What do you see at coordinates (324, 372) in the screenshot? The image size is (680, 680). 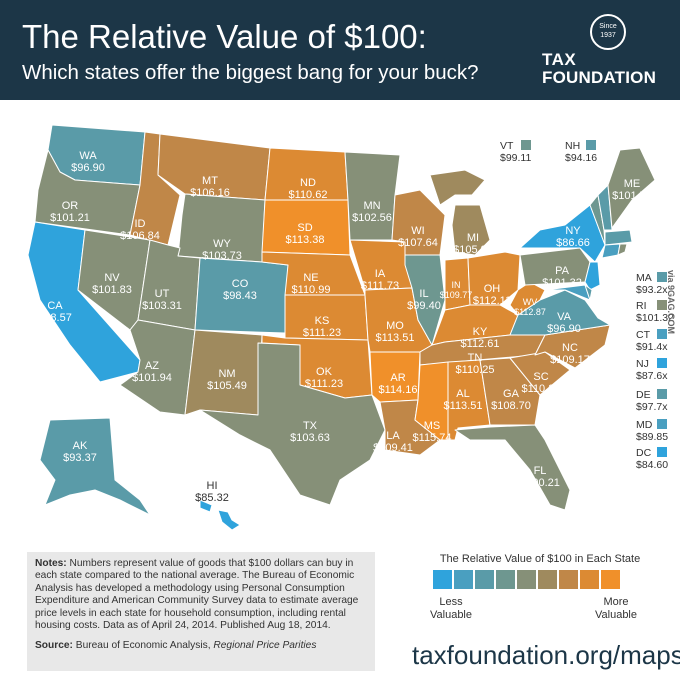 I see `state-abbr: OK` at bounding box center [324, 372].